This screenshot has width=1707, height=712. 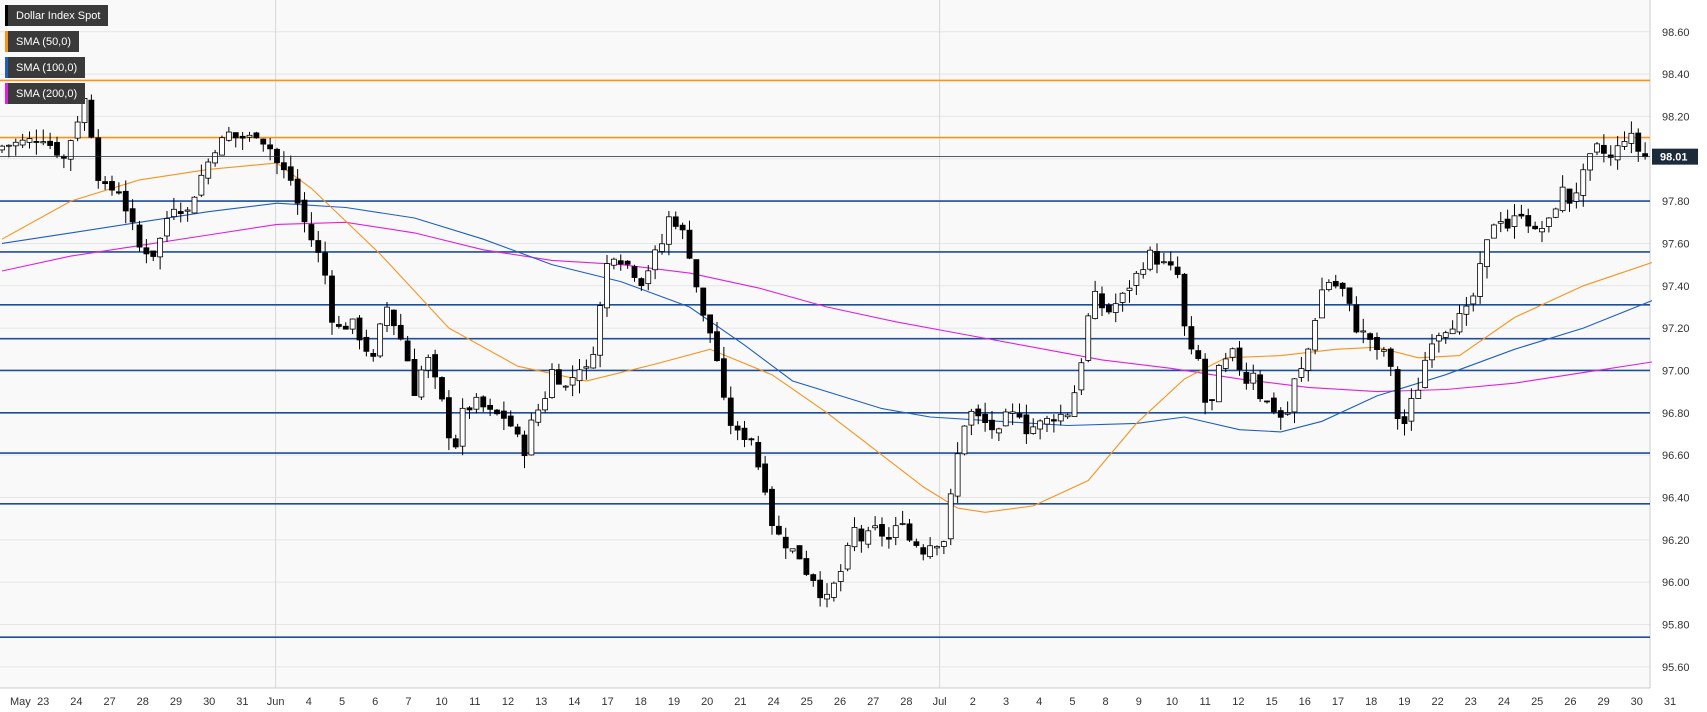 What do you see at coordinates (57, 15) in the screenshot?
I see `legend-item-price: Dollar Index Spot` at bounding box center [57, 15].